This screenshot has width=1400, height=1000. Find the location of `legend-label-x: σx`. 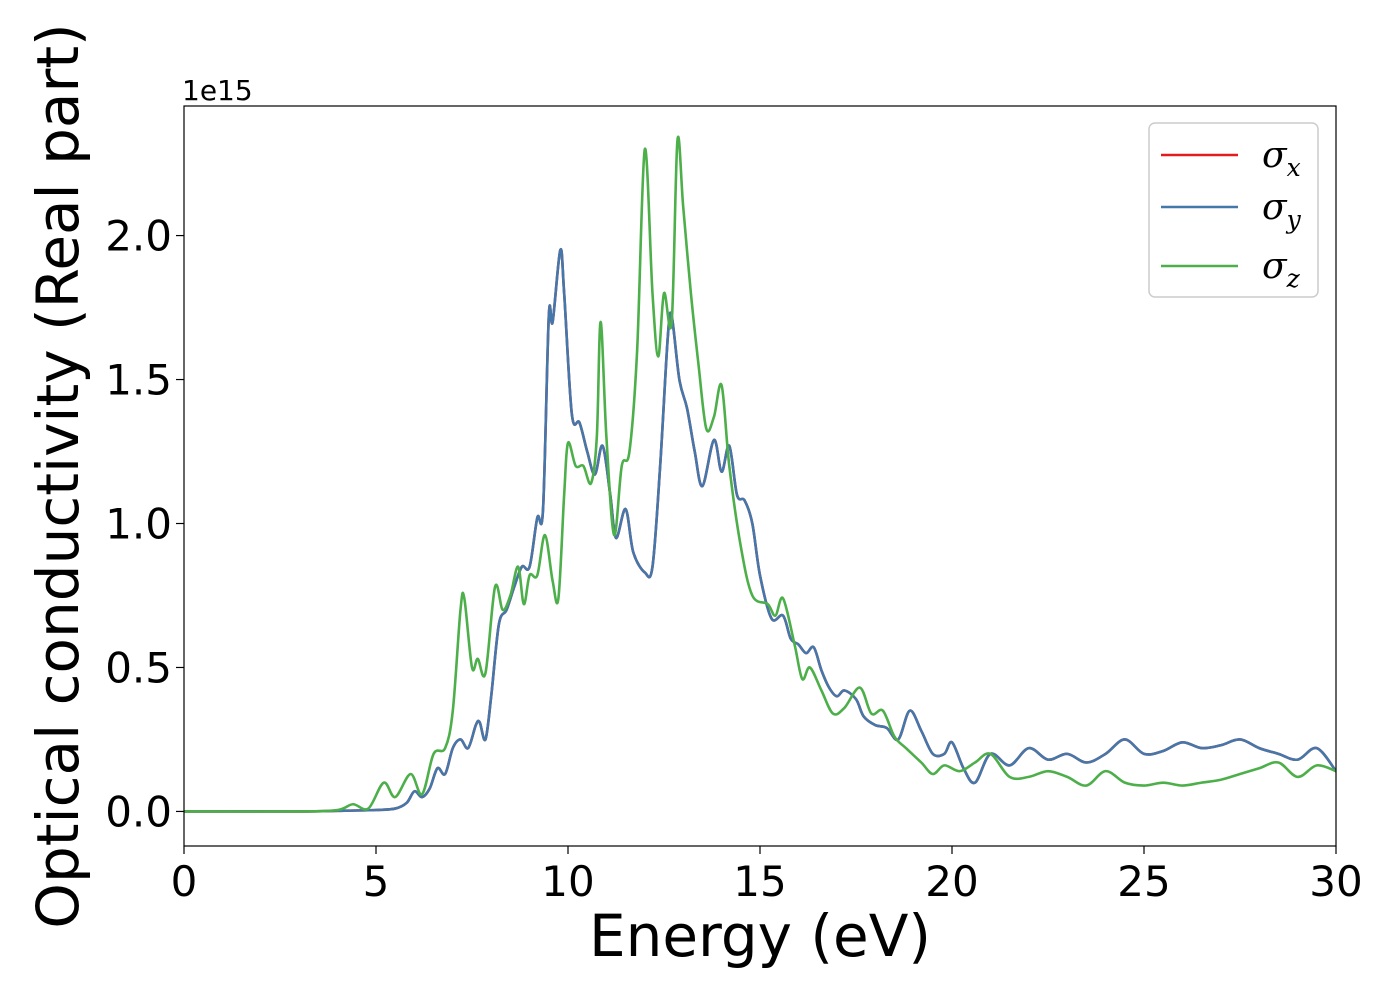

legend-label-x: σx is located at coordinates (1281, 158).